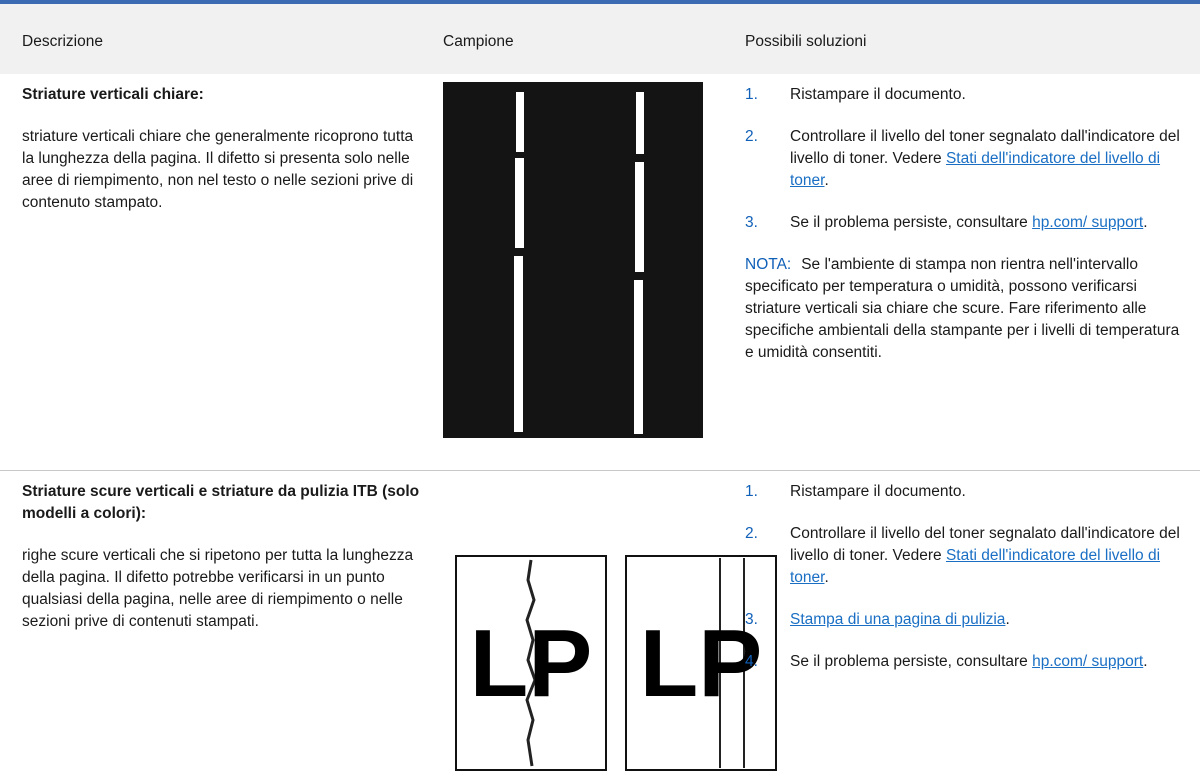  What do you see at coordinates (768, 264) in the screenshot?
I see `note-label: NOTA:` at bounding box center [768, 264].